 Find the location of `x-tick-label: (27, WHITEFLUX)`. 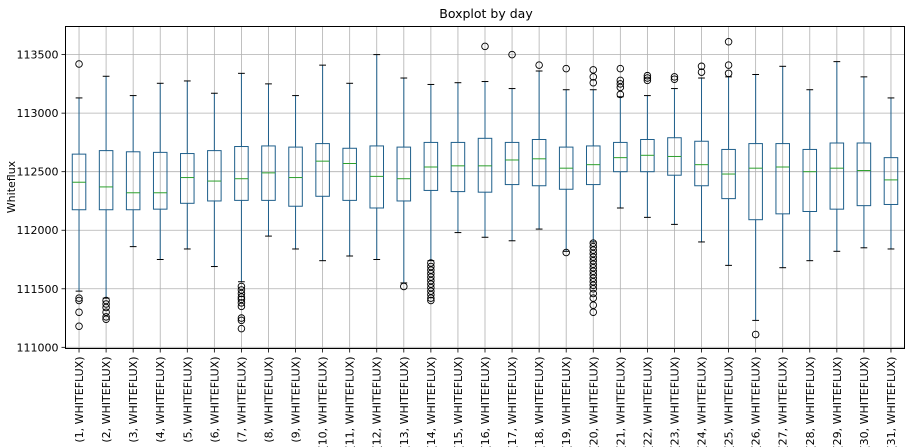

x-tick-label: (27, WHITEFLUX) is located at coordinates (783, 402).